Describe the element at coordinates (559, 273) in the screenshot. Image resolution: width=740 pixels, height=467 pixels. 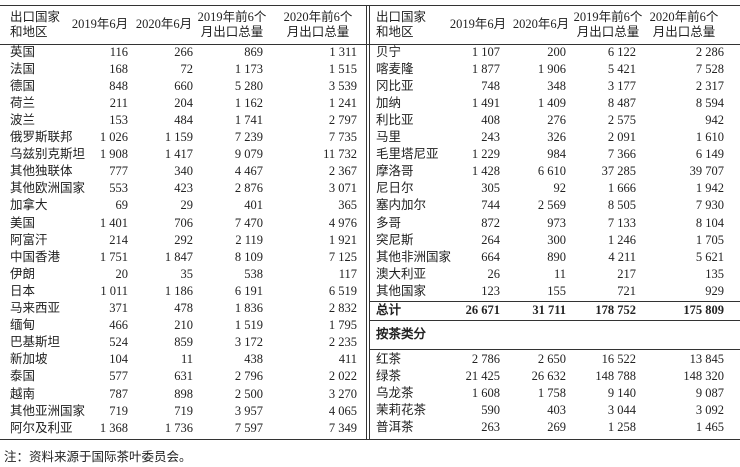
I see `row-value: 11` at that location.